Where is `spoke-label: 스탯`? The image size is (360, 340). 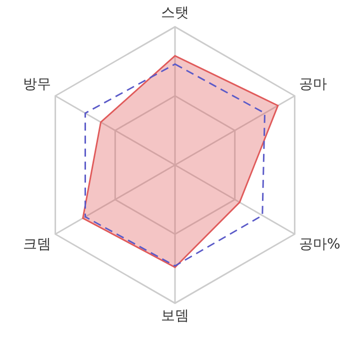 spoke-label: 스탯 is located at coordinates (175, 13).